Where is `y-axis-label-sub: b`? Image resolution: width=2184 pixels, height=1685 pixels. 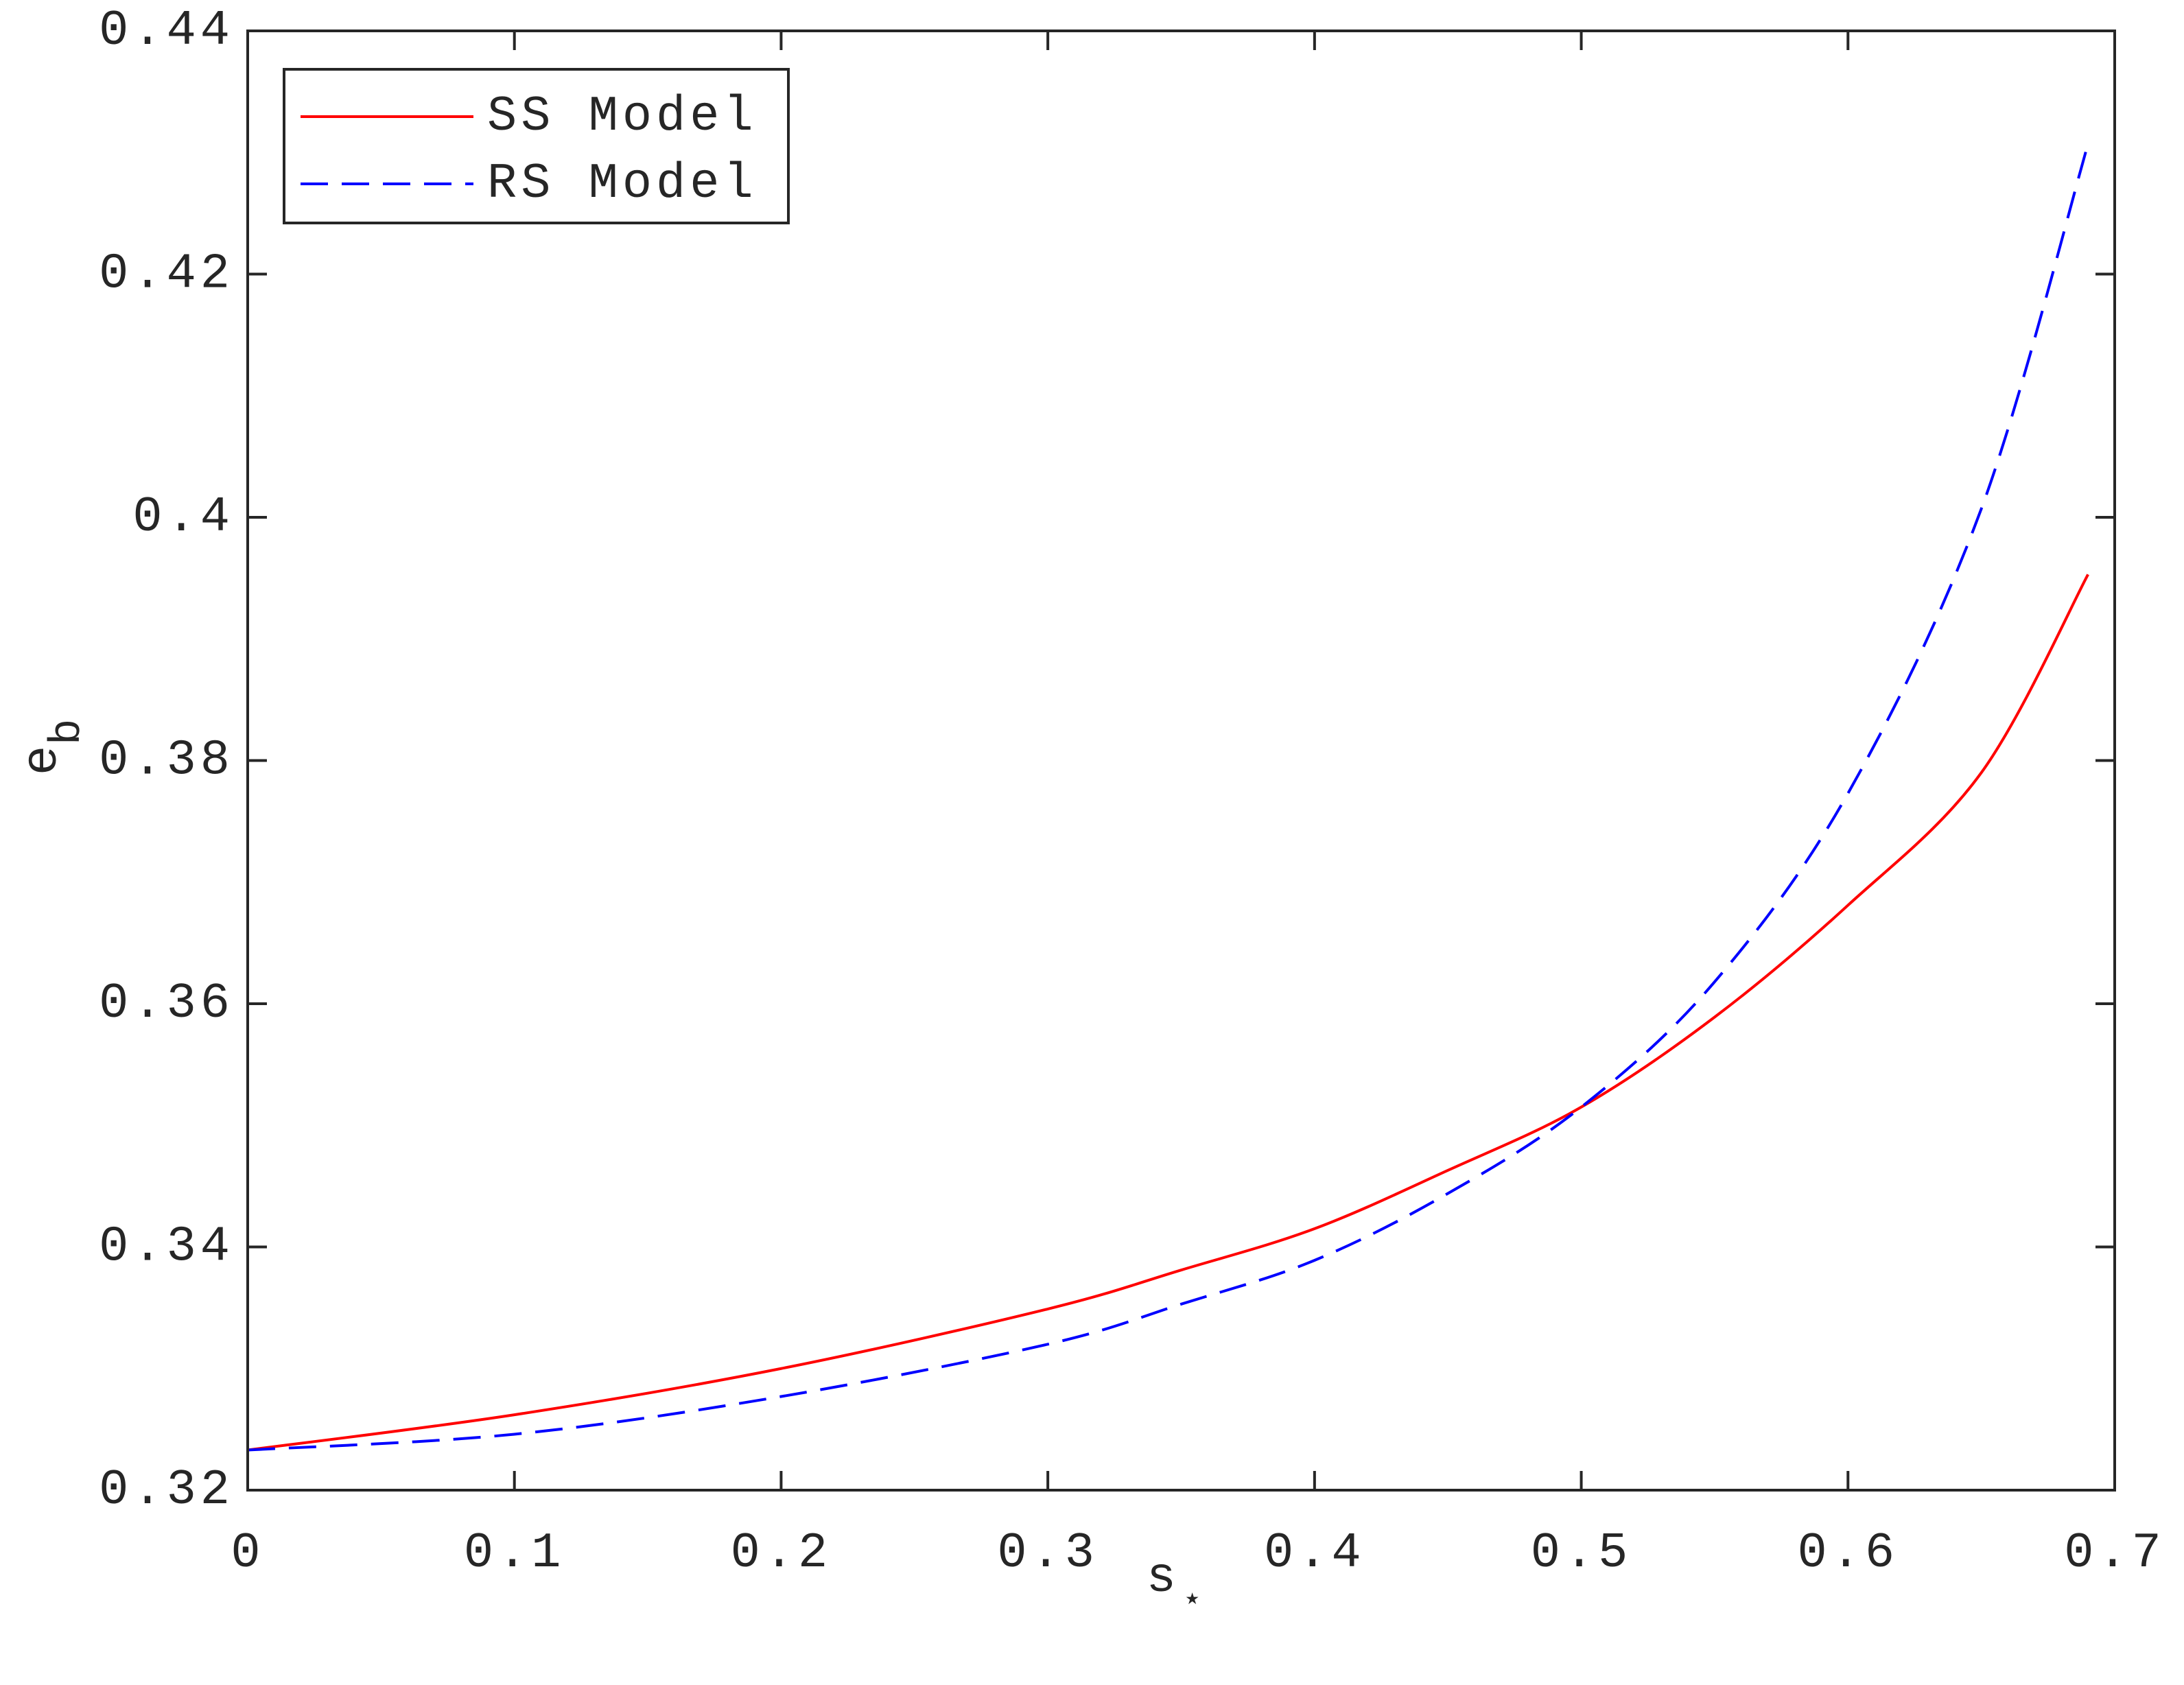
y-axis-label-sub: b is located at coordinates (68, 730).